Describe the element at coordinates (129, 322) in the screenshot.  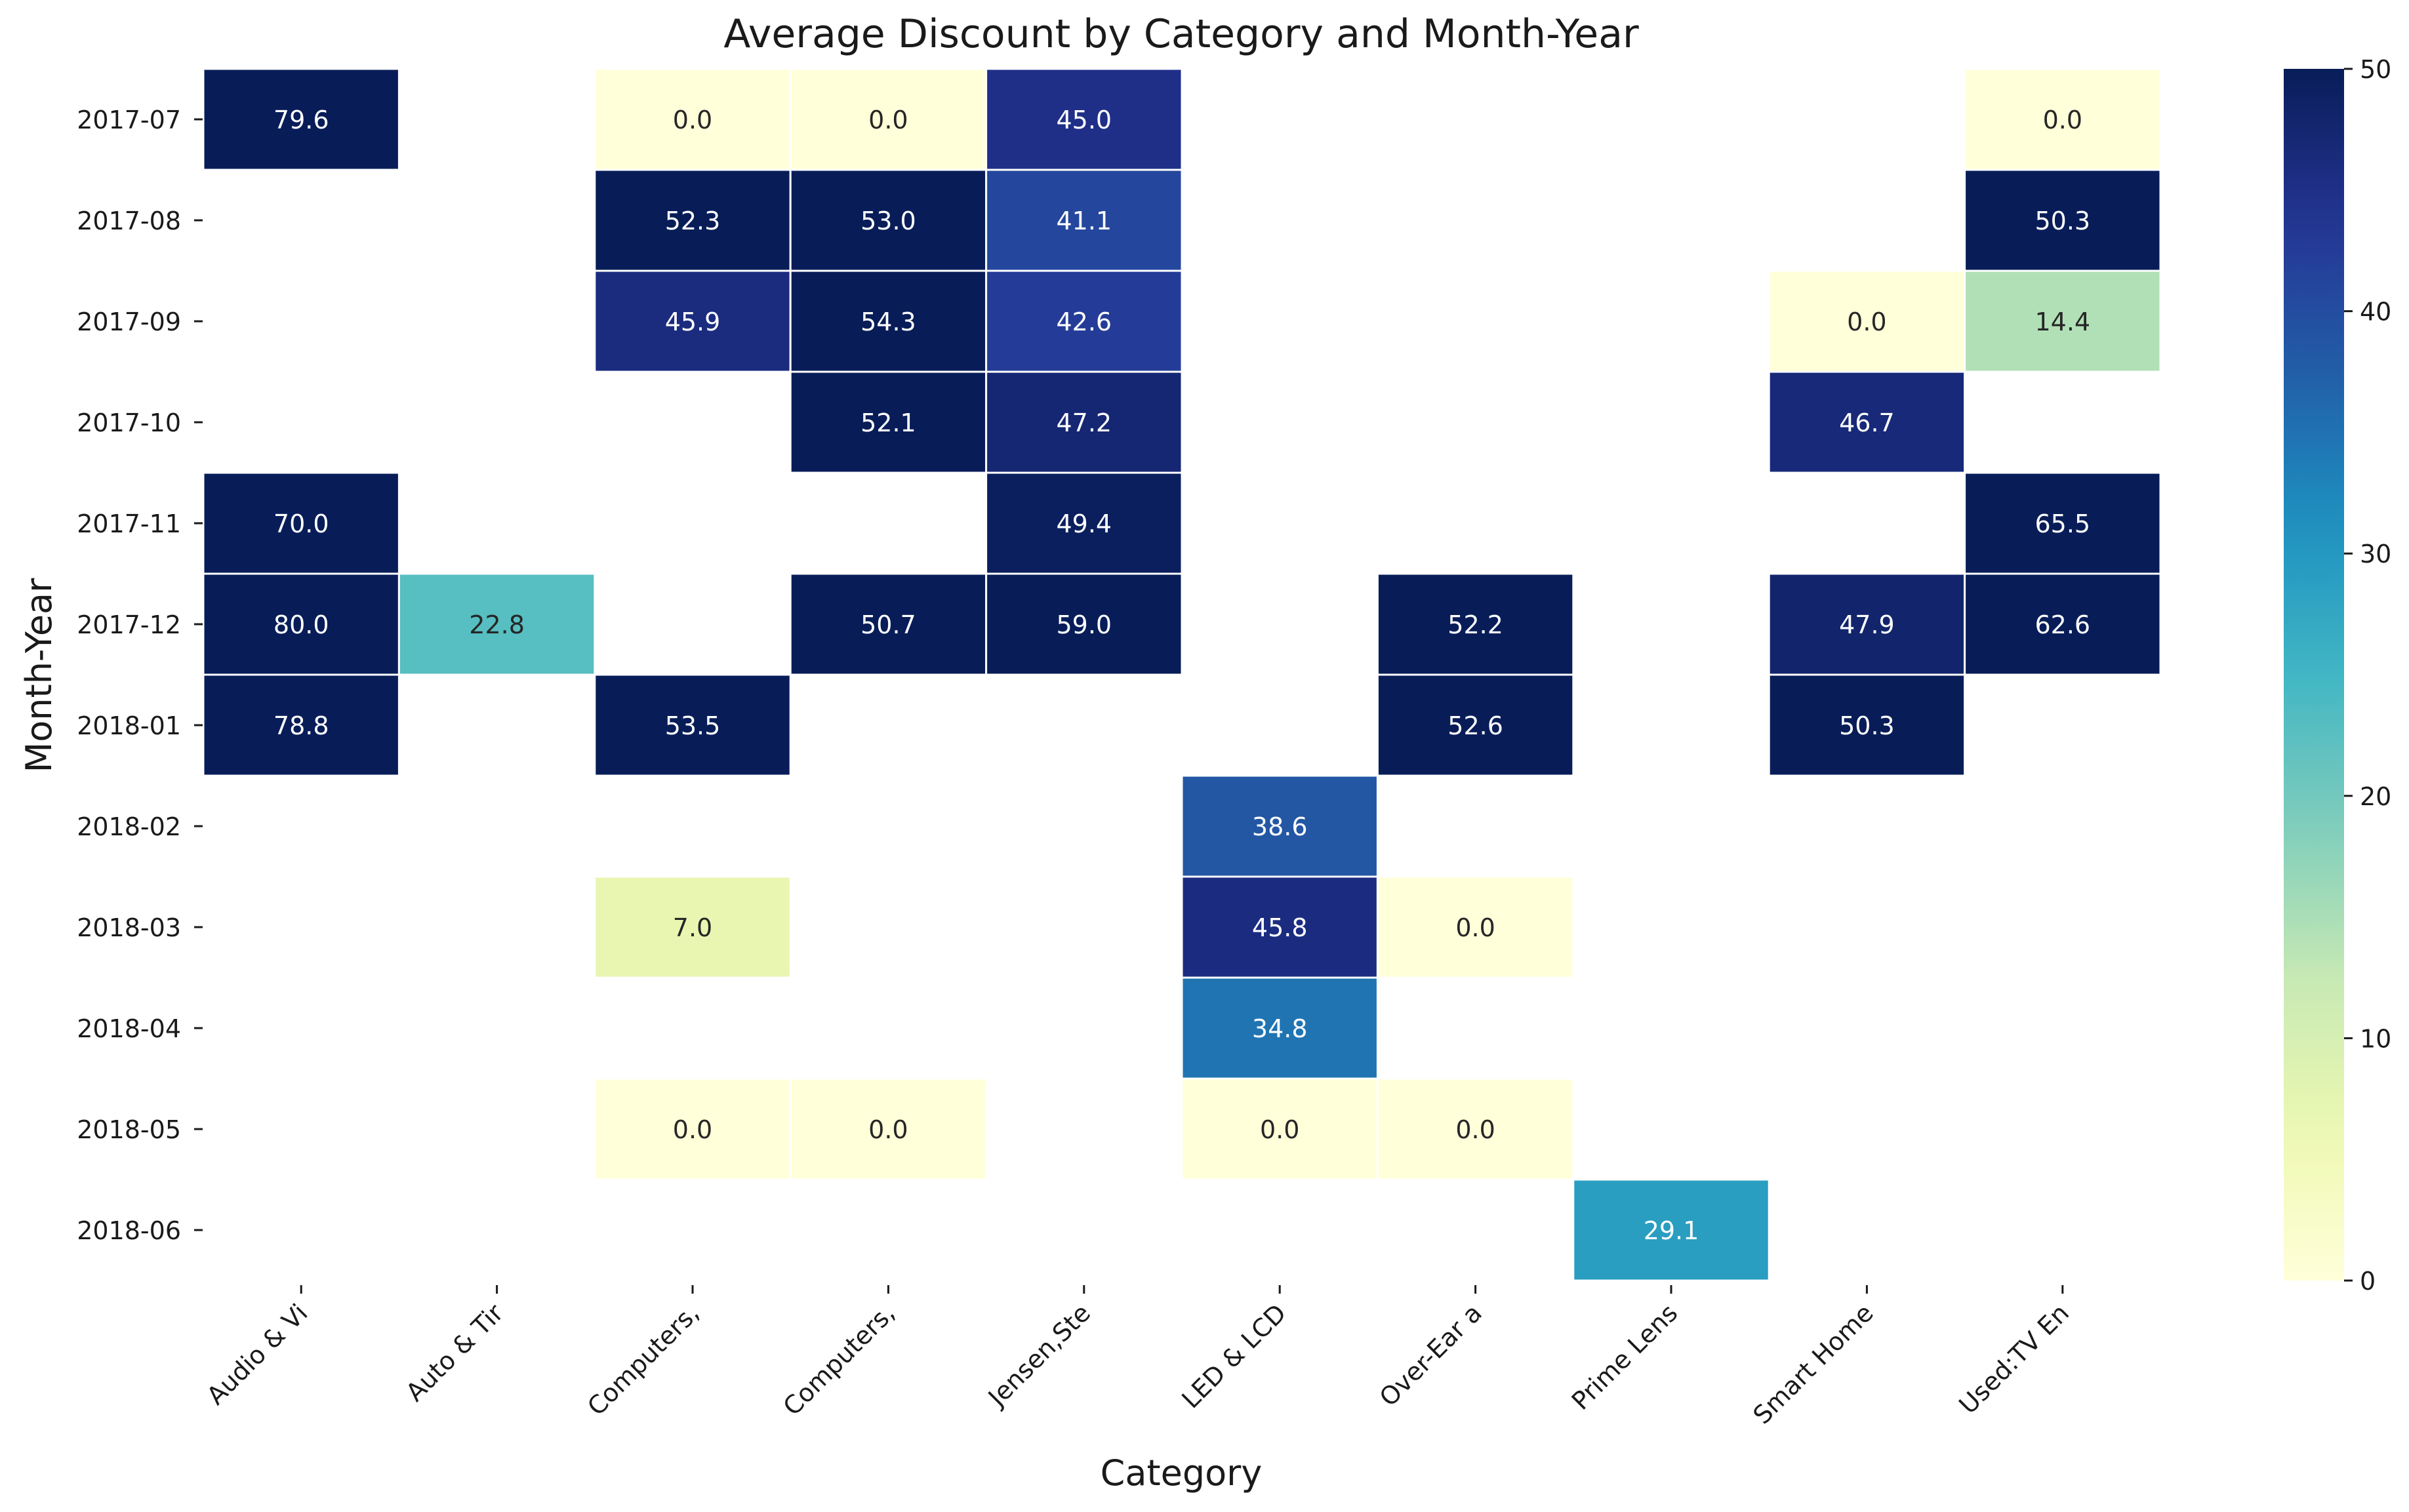
I see `y-tick-label: 2017-09` at that location.